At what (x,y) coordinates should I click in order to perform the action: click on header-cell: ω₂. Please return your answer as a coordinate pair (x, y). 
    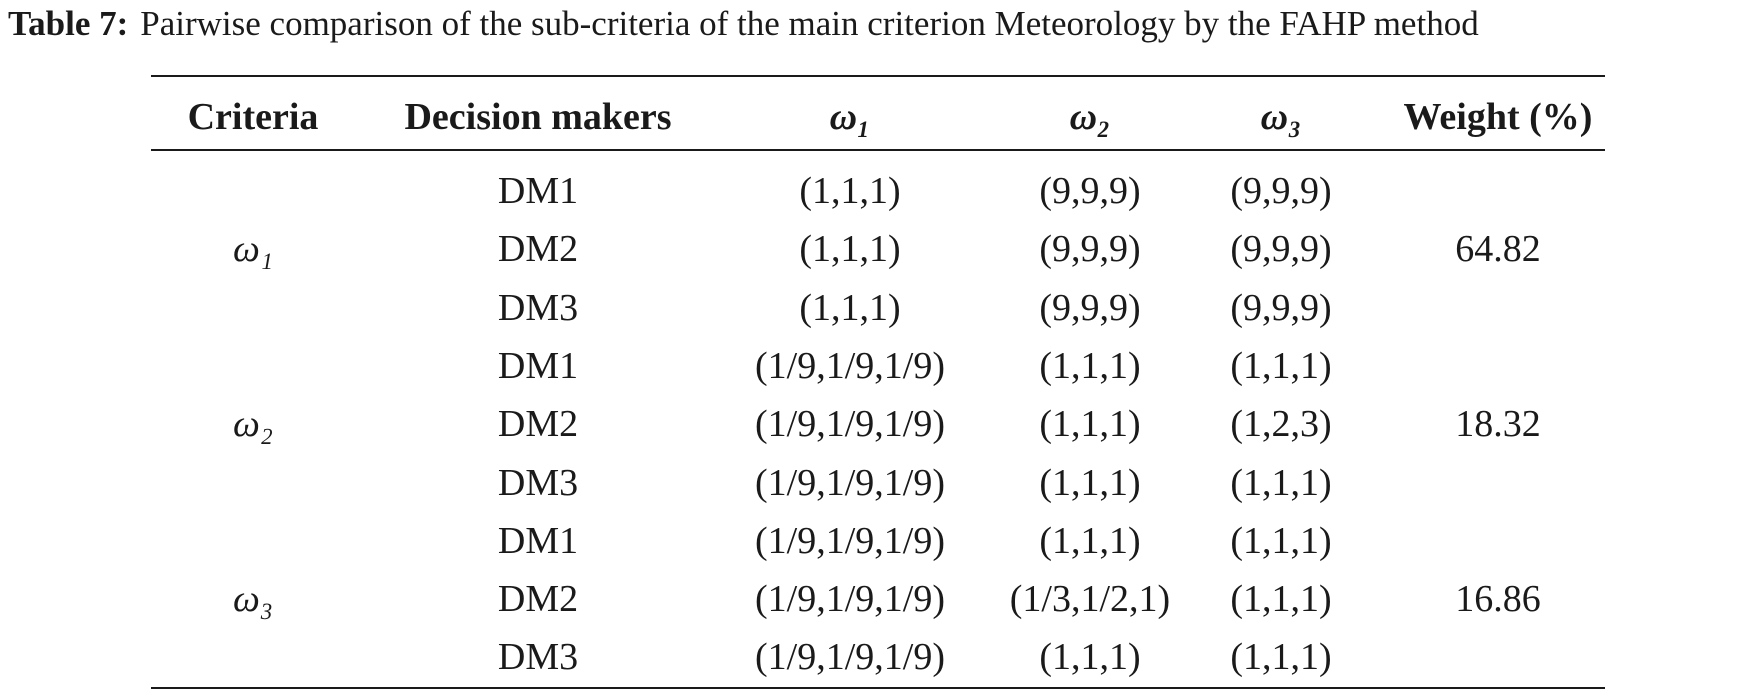
    Looking at the image, I should click on (1090, 117).